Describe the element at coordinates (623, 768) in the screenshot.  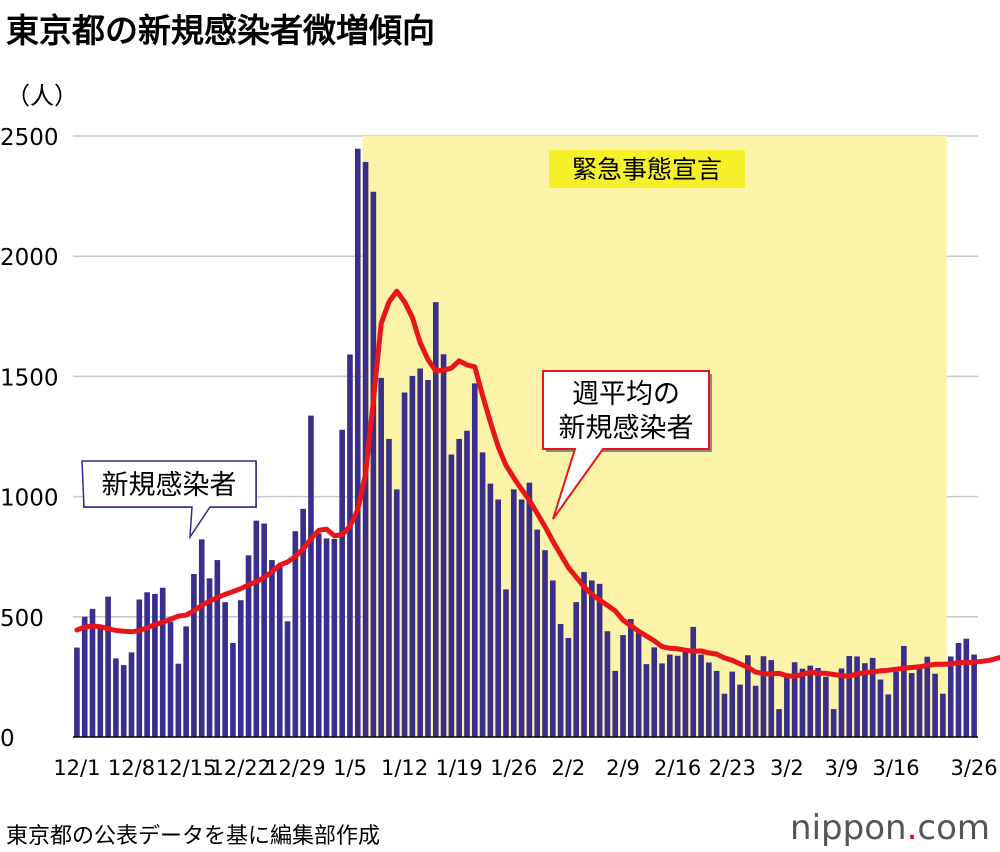
I see `x-tick-label: 2/9` at that location.